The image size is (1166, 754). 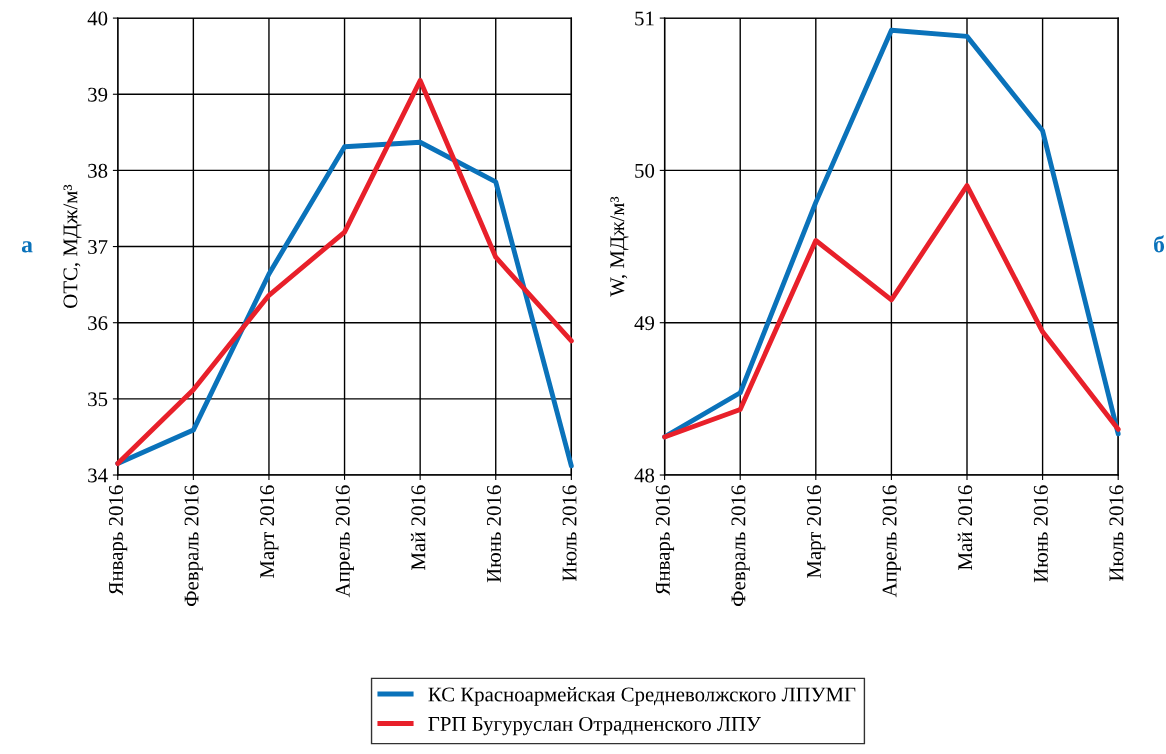 What do you see at coordinates (644, 475) in the screenshot?
I see `y-tick-label: 48` at bounding box center [644, 475].